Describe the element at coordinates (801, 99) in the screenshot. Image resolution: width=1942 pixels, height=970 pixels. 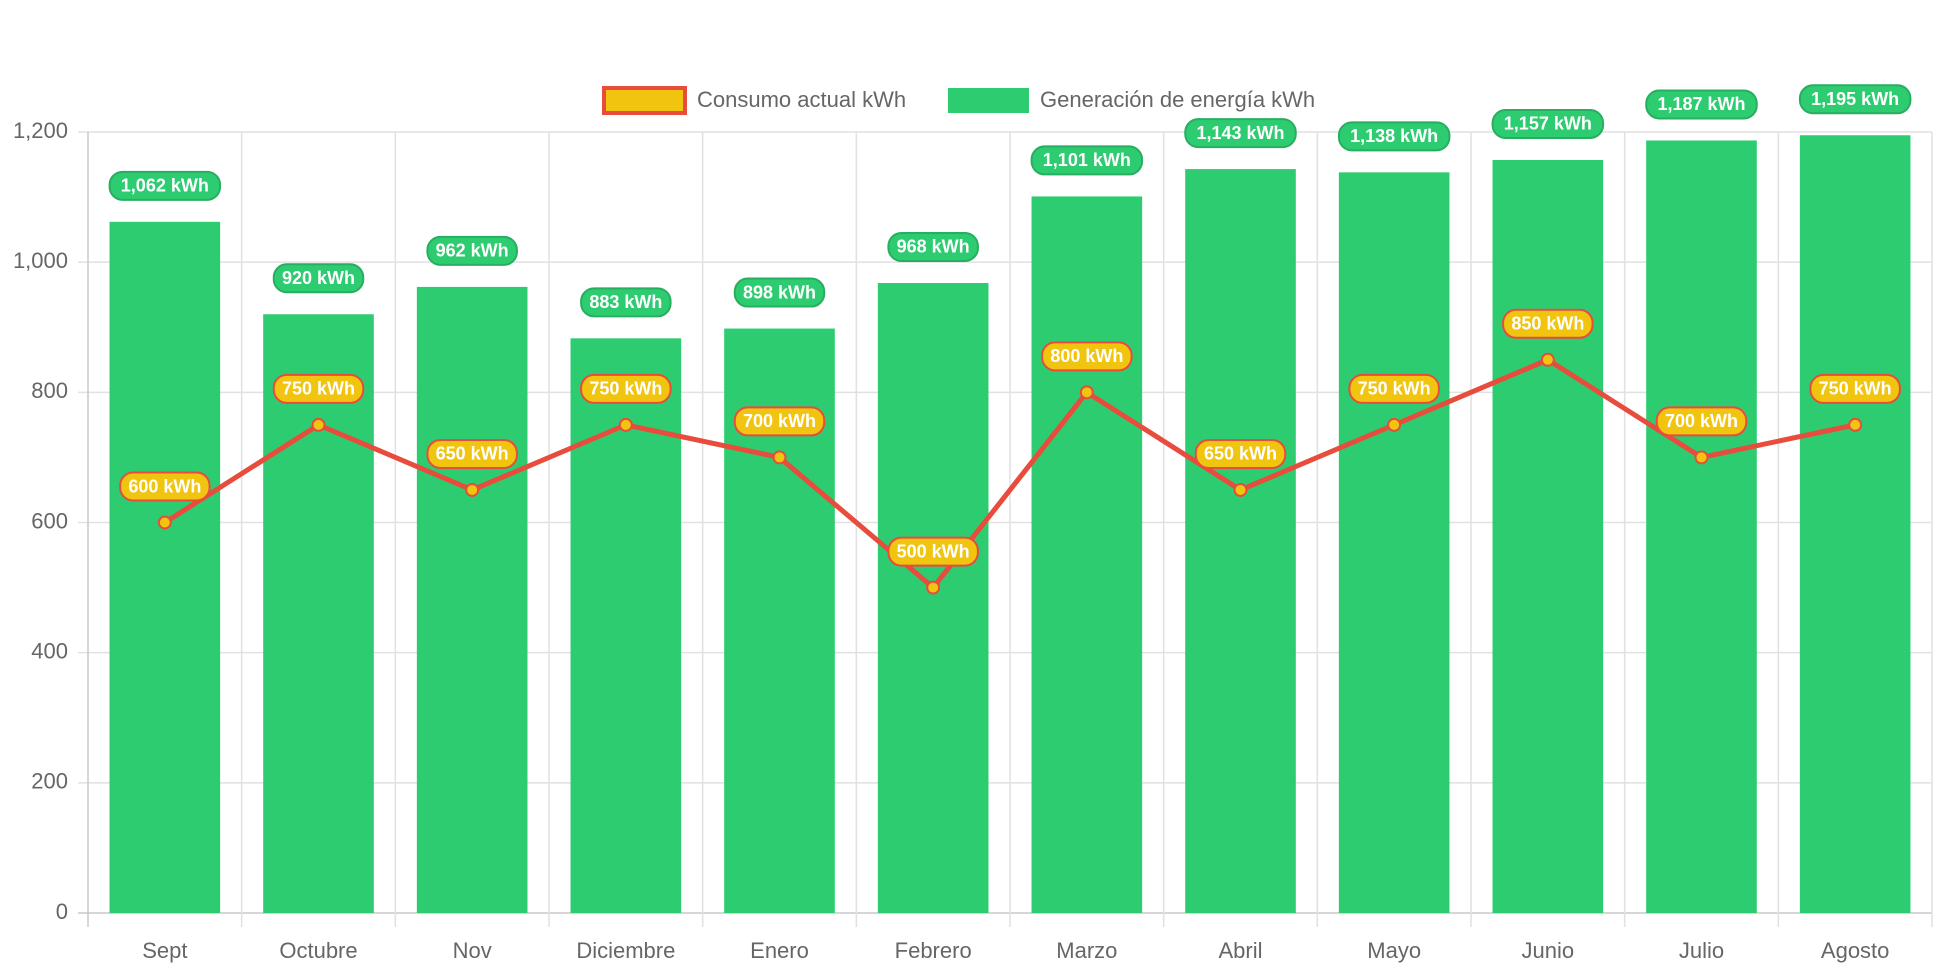
I see `legend-label-consumo: Consumo actual kWh` at that location.